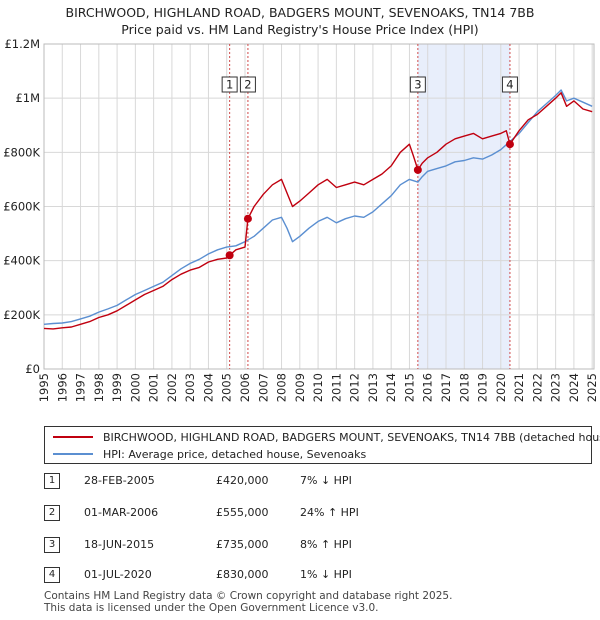  What do you see at coordinates (21, 315) in the screenshot?
I see `y-tick-label: £200K` at bounding box center [21, 315].